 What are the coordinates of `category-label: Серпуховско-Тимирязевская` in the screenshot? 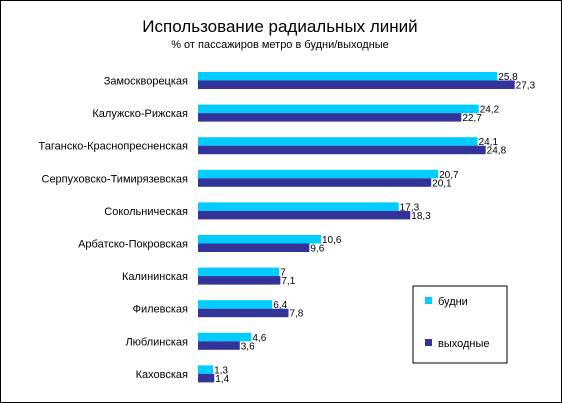 It's located at (115, 179).